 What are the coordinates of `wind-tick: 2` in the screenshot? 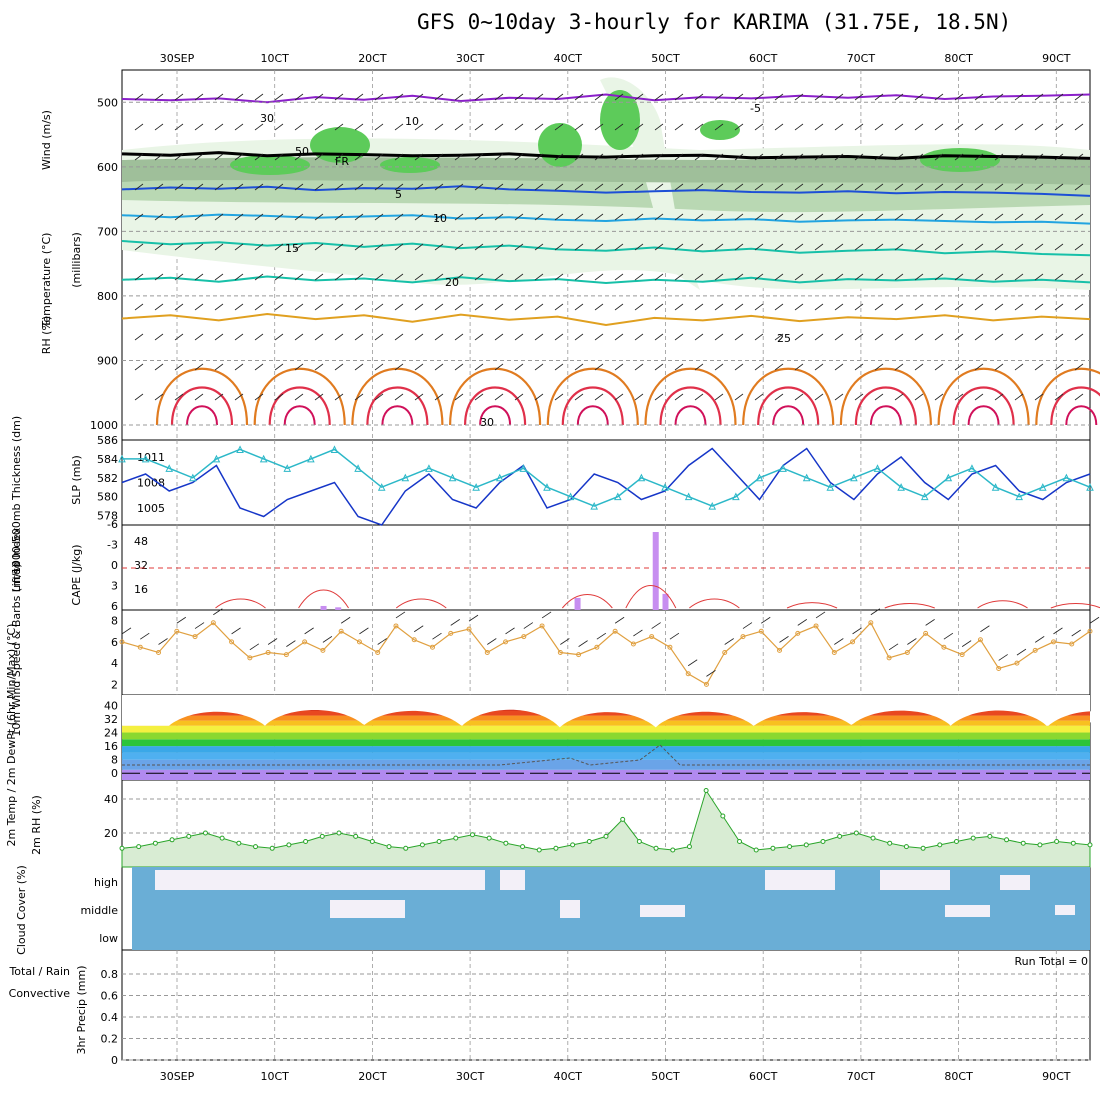 It's located at (114, 684).